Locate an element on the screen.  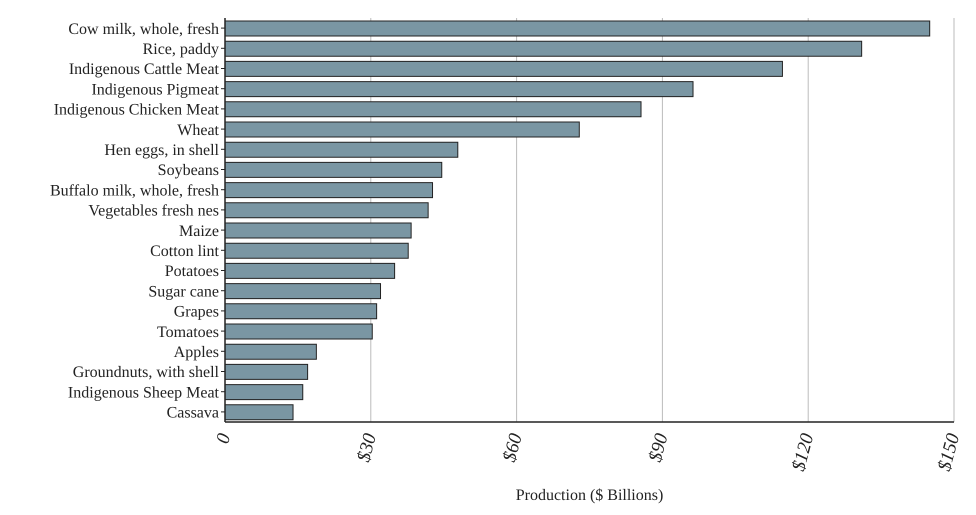
x-tick-label: $90 is located at coordinates (658, 447).